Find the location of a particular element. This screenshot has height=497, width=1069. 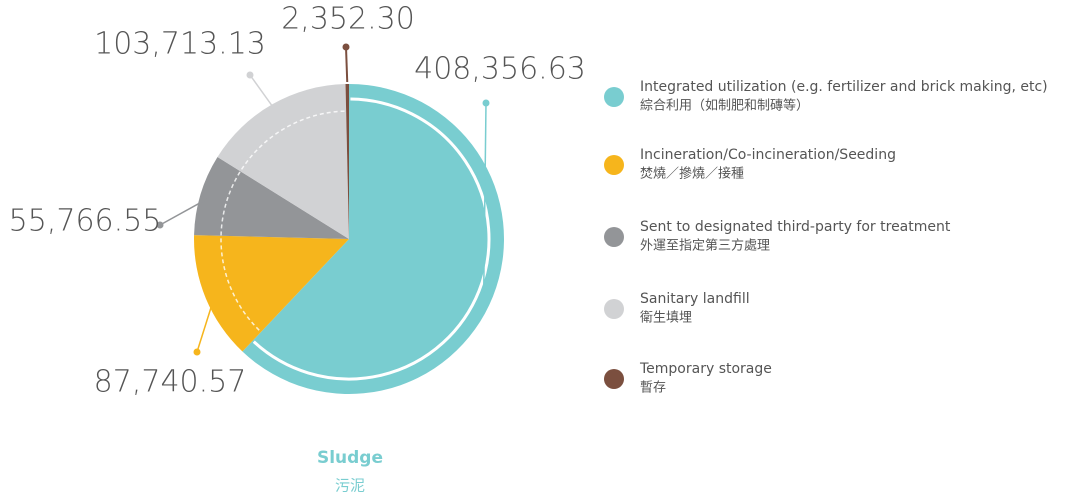

legend-label-zh: 衛生填埋 is located at coordinates (666, 318).